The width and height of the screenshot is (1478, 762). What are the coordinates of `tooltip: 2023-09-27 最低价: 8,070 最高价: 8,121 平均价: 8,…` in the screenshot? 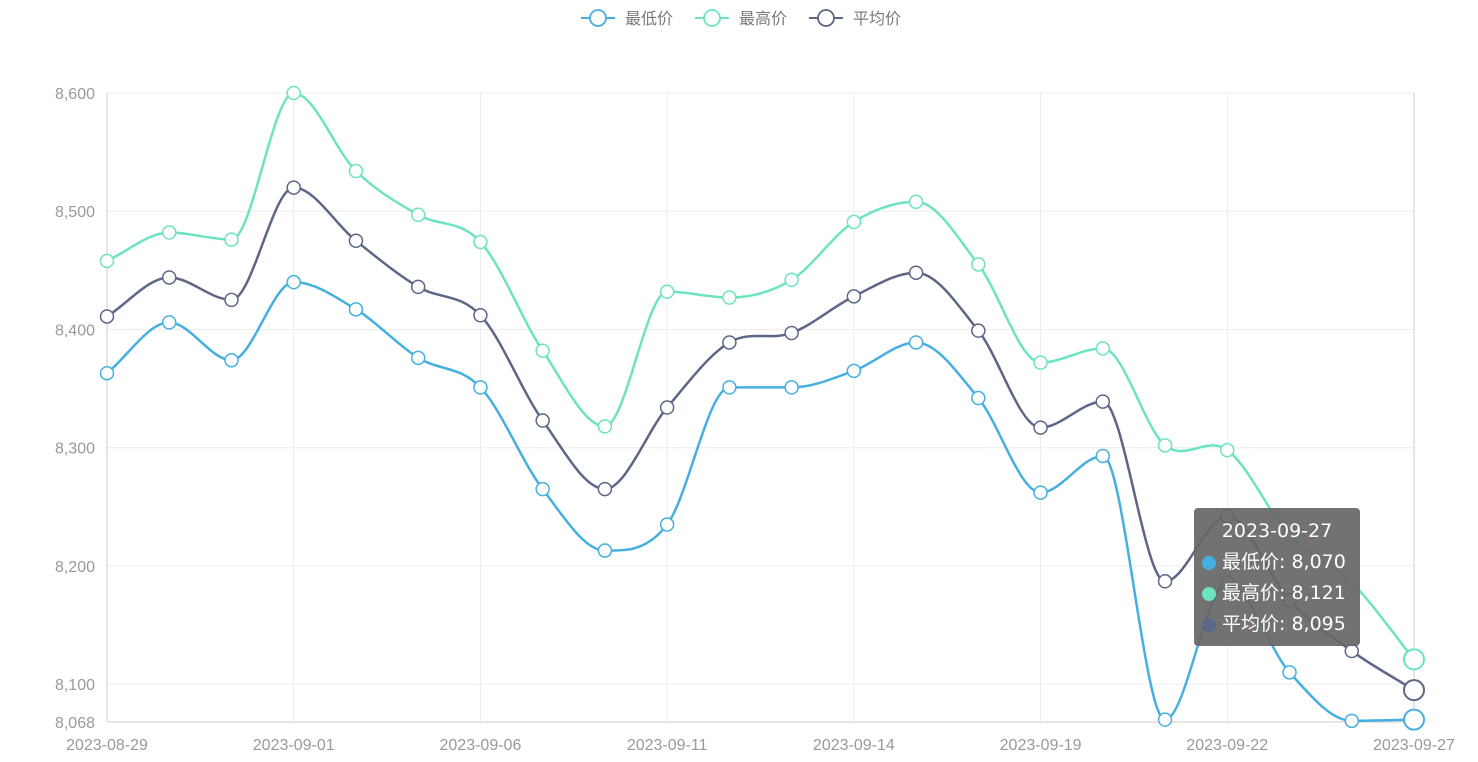 It's located at (1277, 577).